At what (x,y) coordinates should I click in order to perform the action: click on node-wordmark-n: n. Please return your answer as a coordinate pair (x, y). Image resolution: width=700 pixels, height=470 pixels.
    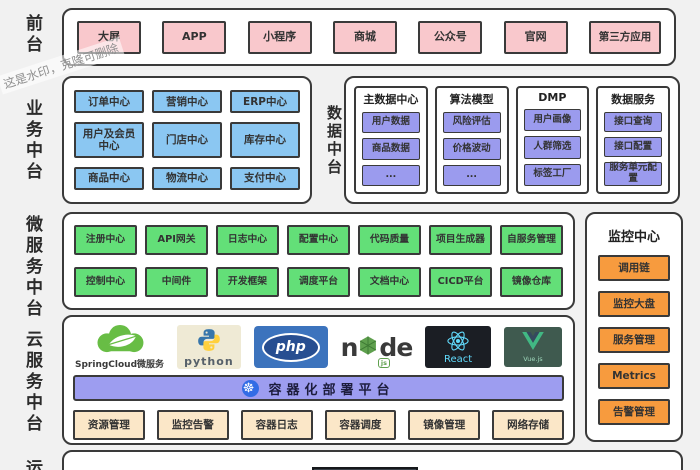
    Looking at the image, I should click on (349, 347).